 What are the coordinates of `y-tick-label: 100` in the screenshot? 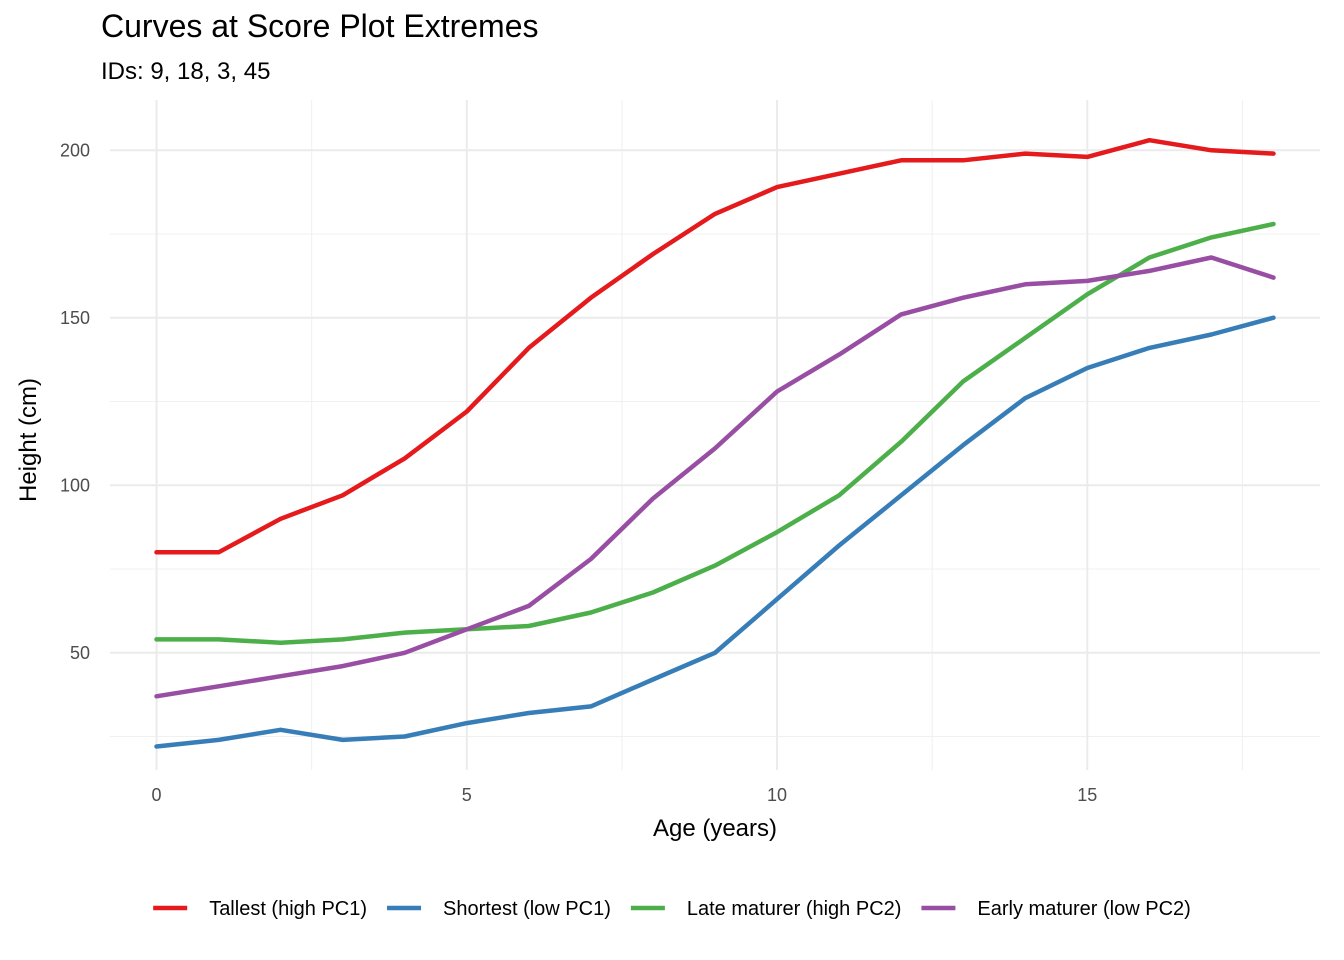 It's located at (75, 485).